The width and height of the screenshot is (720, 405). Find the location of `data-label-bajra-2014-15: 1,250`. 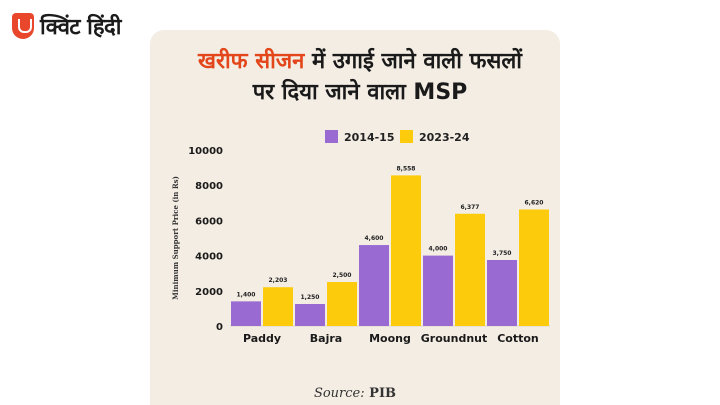

data-label-bajra-2014-15: 1,250 is located at coordinates (310, 297).